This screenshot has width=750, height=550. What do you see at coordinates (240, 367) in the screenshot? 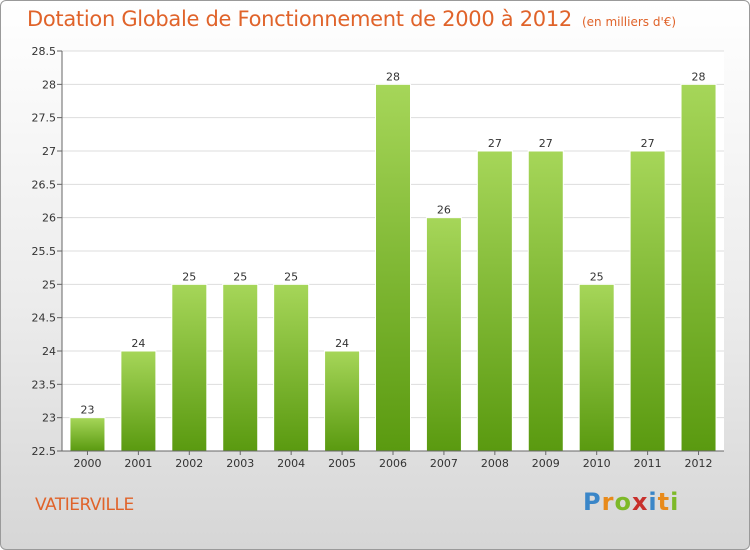
I see `bar-2003` at bounding box center [240, 367].